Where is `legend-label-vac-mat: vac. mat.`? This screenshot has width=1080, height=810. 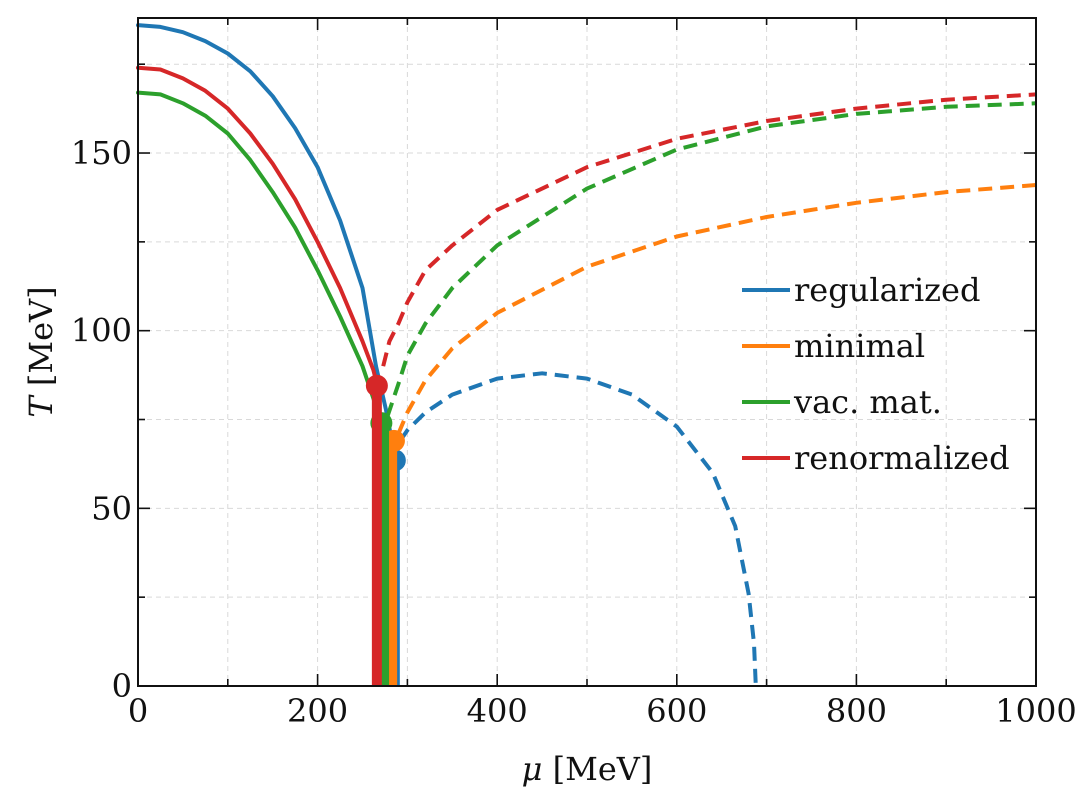
legend-label-vac-mat: vac. mat. is located at coordinates (867, 402).